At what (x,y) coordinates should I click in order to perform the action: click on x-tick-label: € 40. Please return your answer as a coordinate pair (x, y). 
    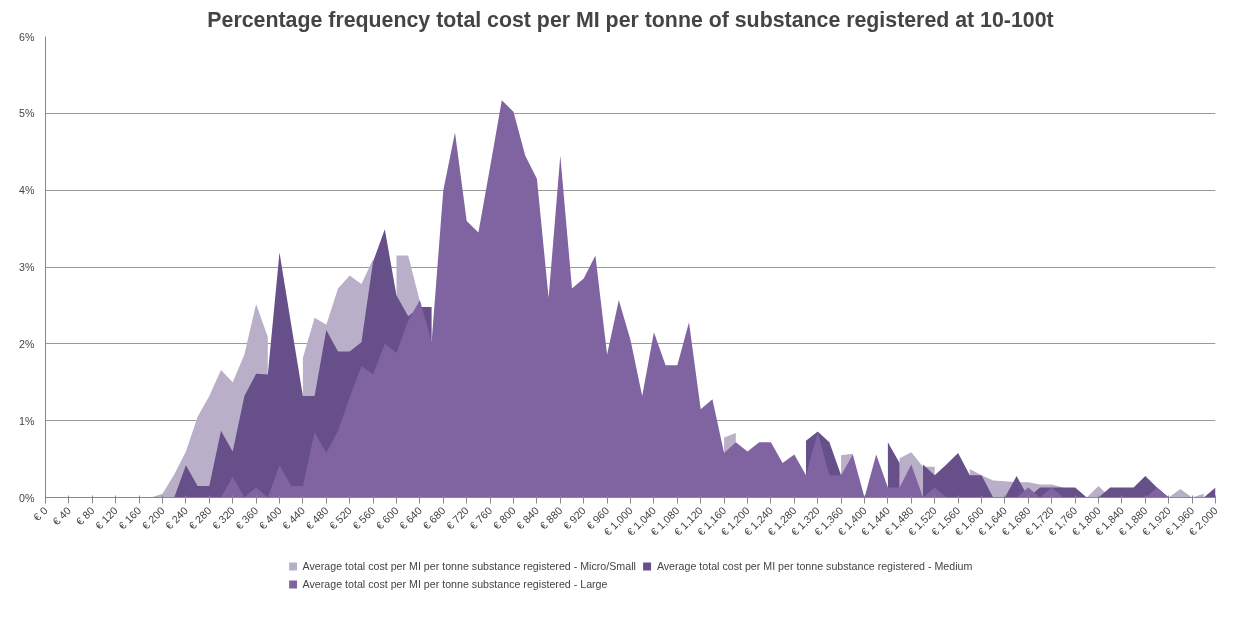
    Looking at the image, I should click on (61, 516).